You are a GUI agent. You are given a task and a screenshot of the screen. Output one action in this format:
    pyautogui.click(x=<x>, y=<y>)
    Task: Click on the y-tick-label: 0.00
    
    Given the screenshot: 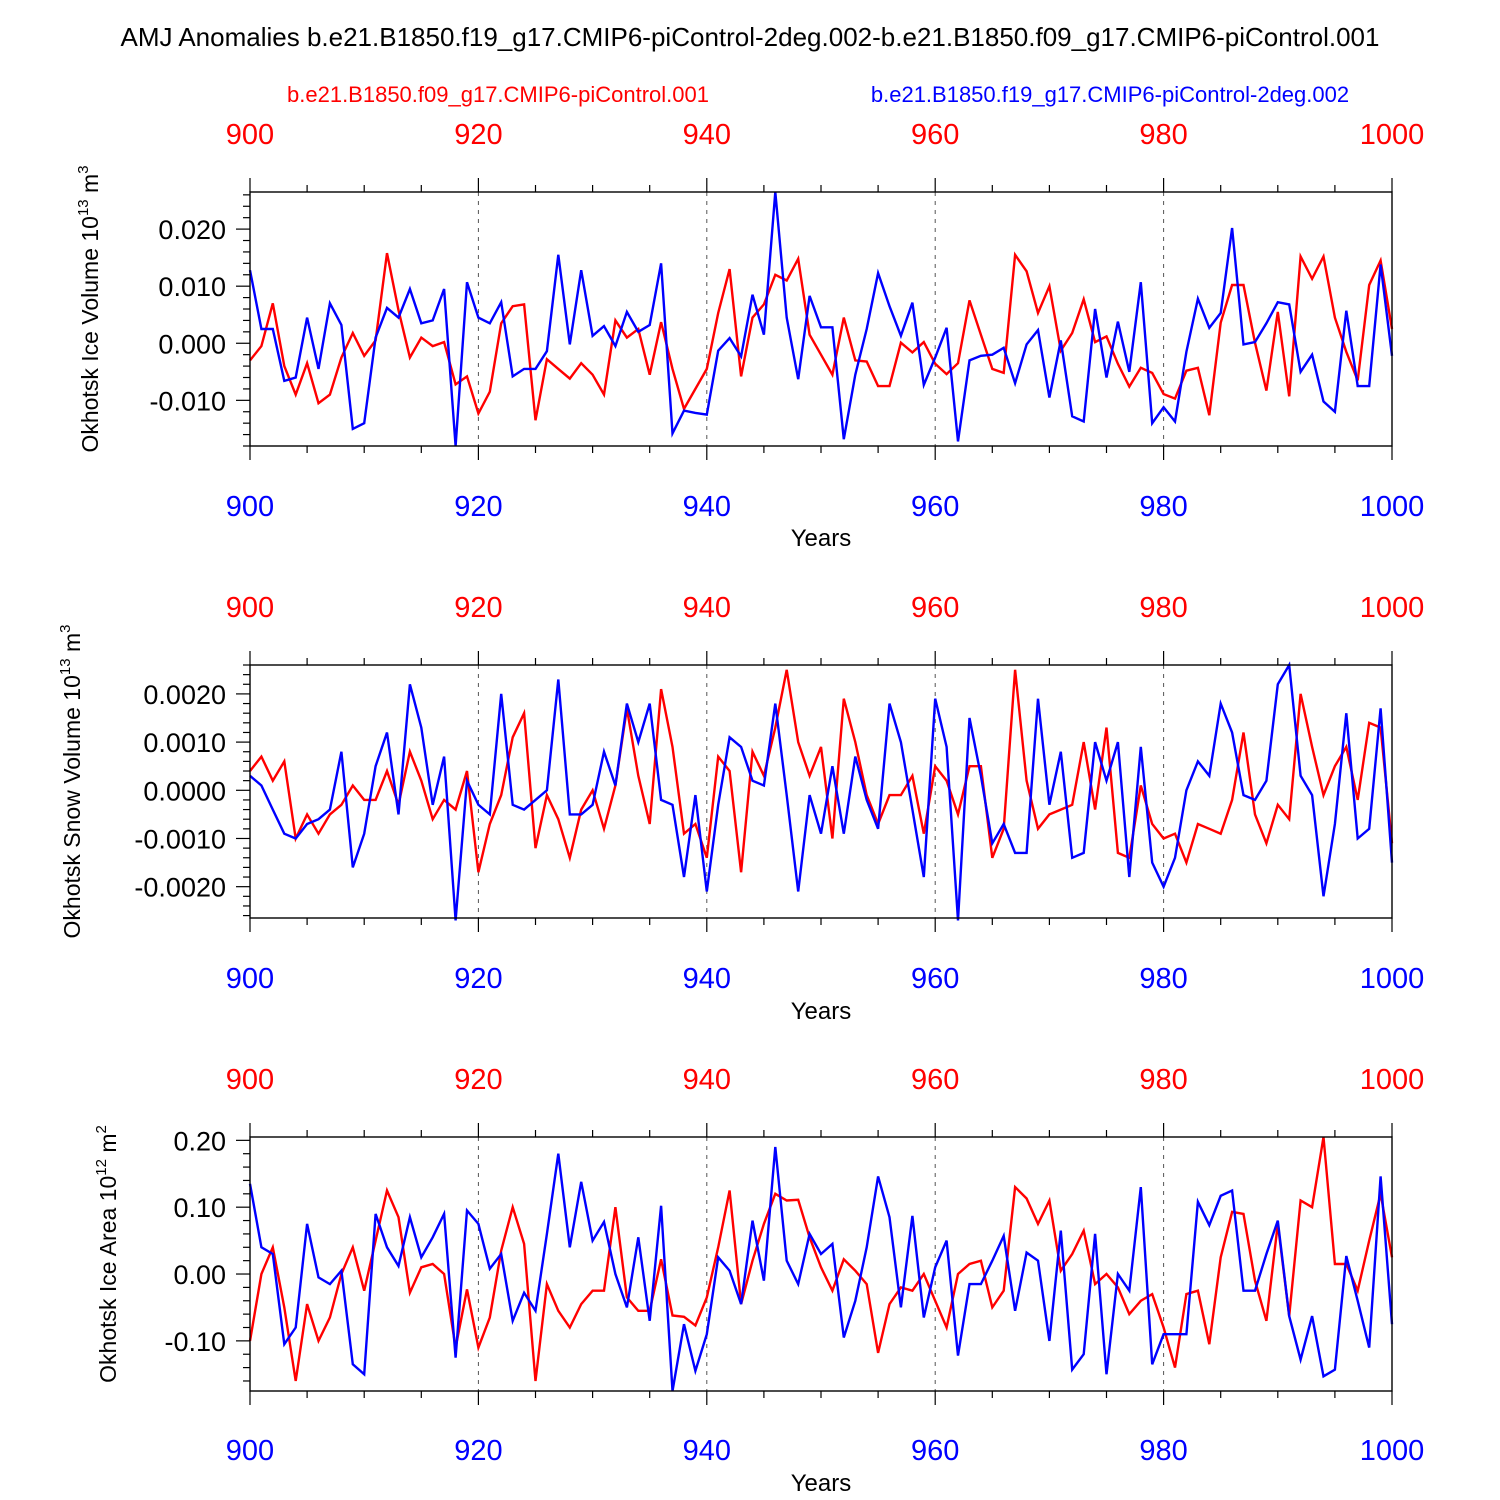 What is the action you would take?
    pyautogui.click(x=199, y=1275)
    